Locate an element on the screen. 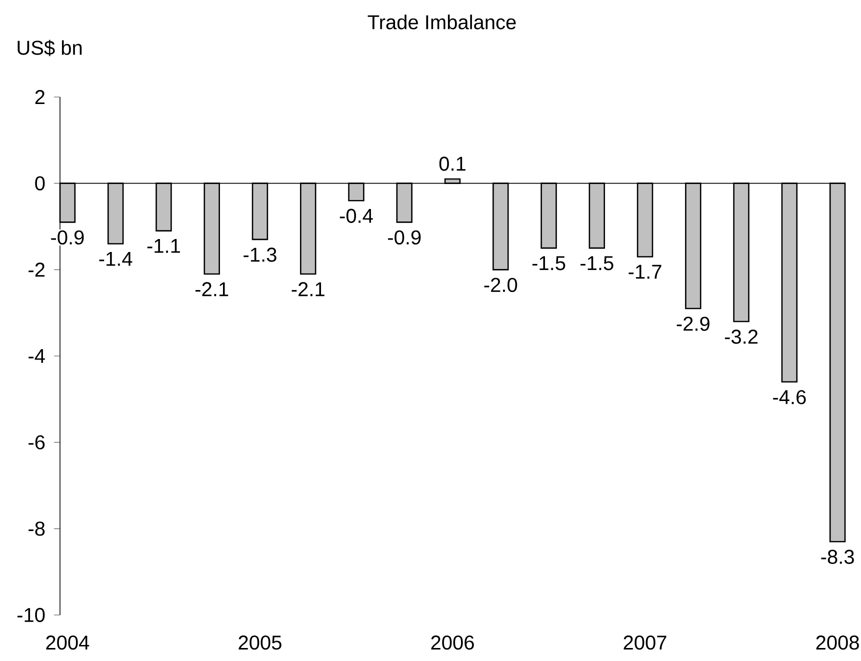 This screenshot has height=661, width=861. data-label: -1.7 is located at coordinates (645, 271).